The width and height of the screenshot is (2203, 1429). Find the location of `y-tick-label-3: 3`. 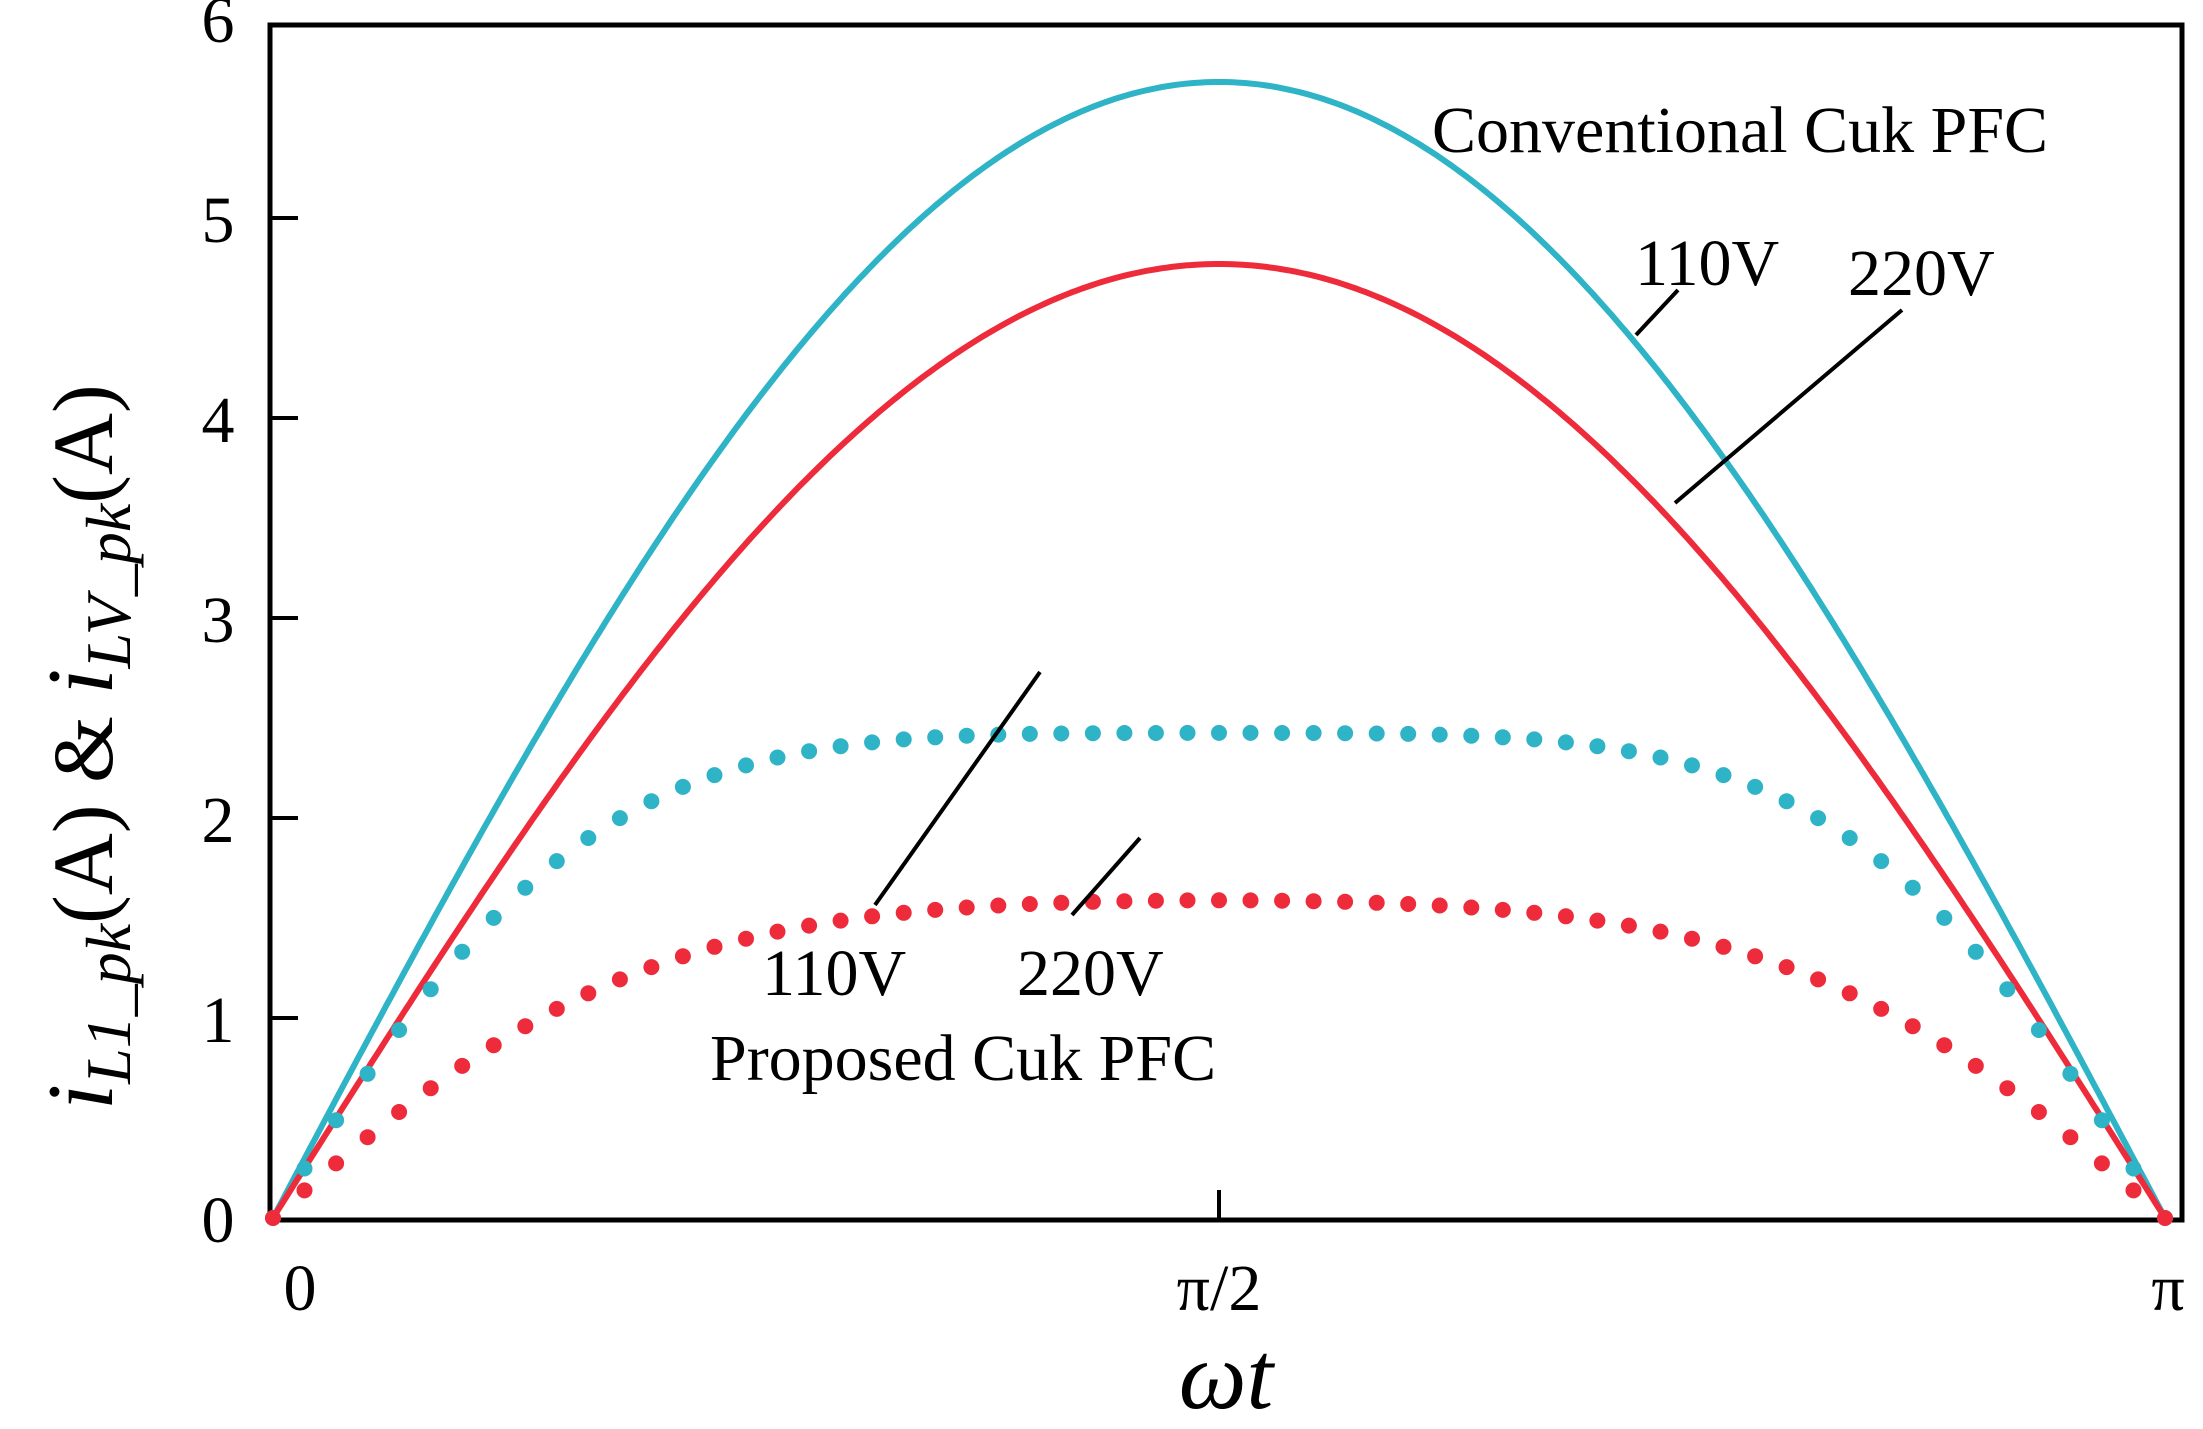

y-tick-label-3: 3 is located at coordinates (218, 620).